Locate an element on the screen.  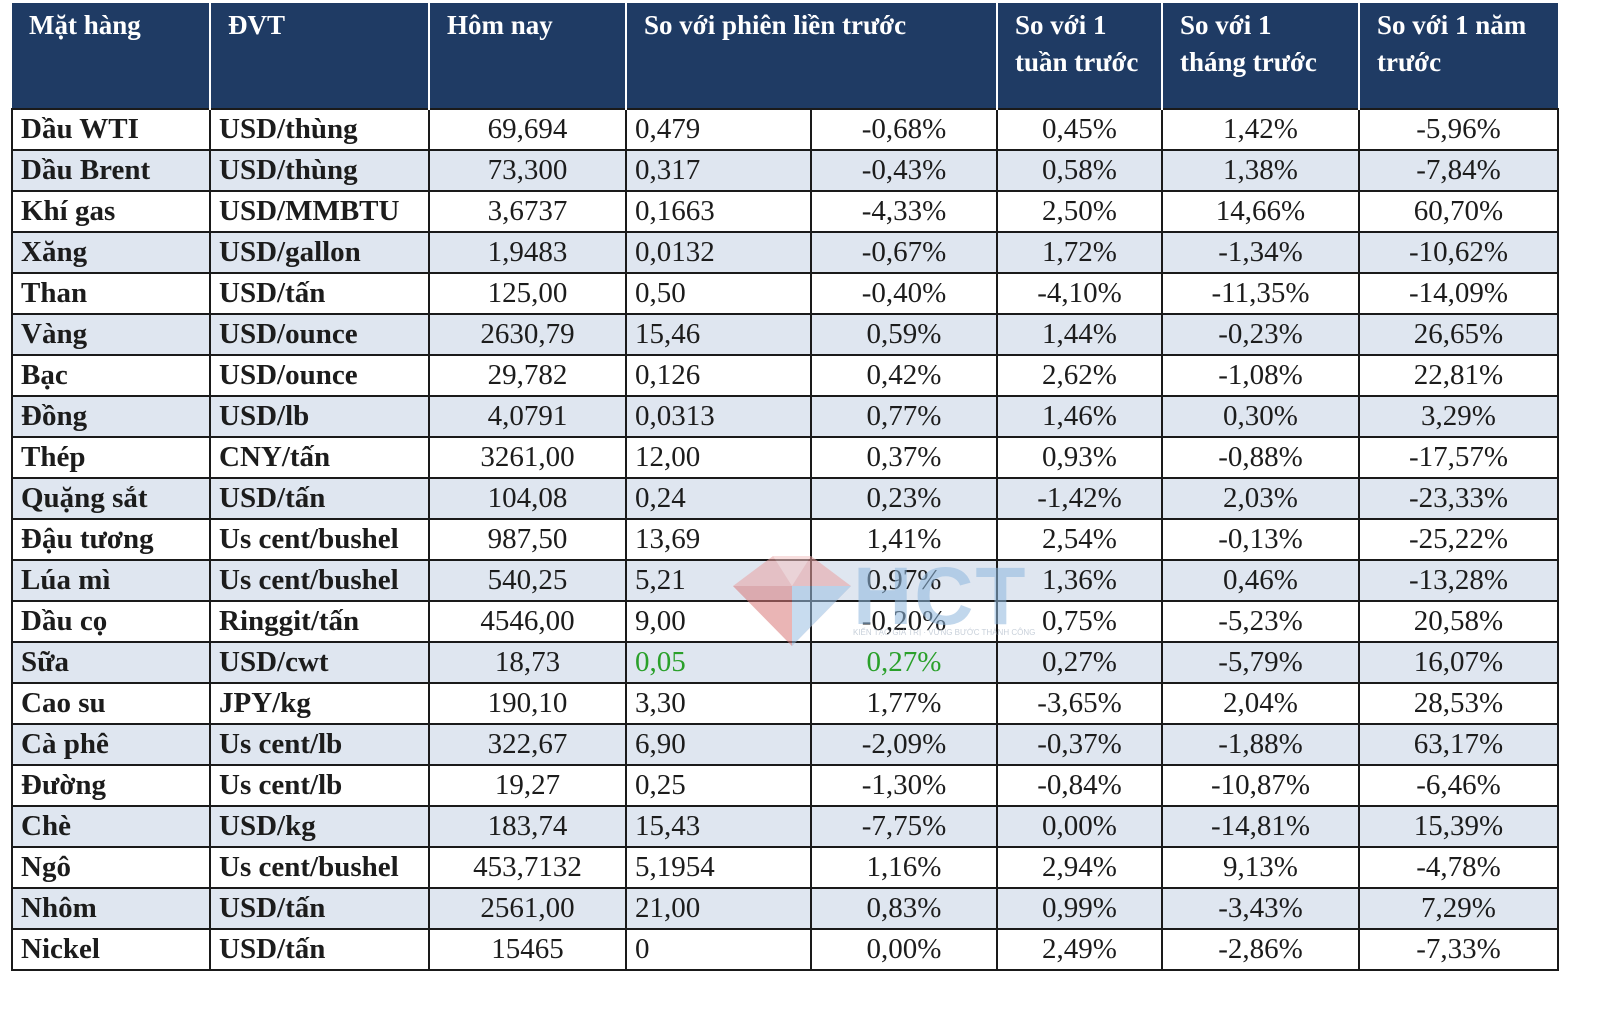
cell-name: Khí gas is located at coordinates (111, 211).